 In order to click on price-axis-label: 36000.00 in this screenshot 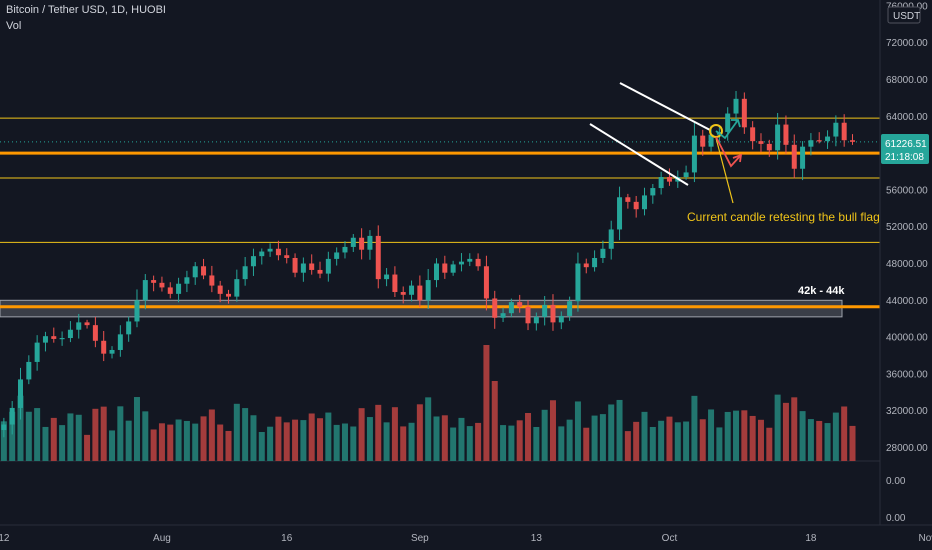, I will do `click(907, 374)`.